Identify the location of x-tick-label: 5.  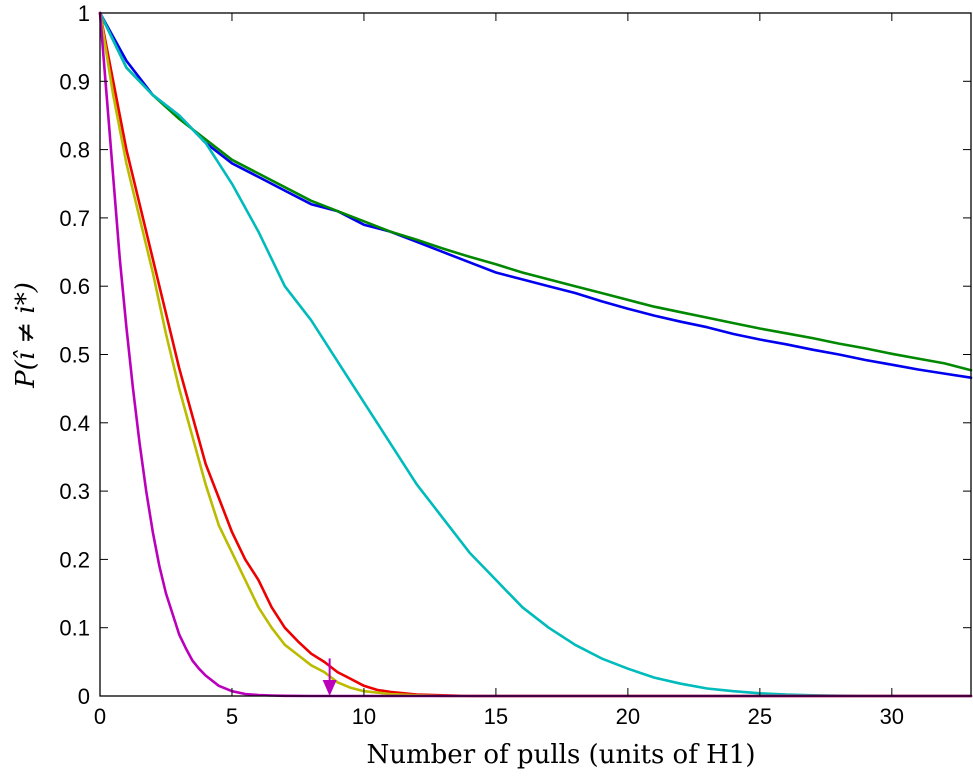
(232, 716).